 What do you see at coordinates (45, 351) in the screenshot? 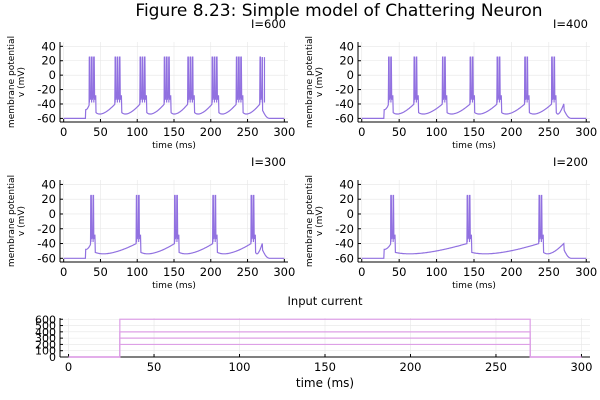
I see `y-tick-label: 100` at bounding box center [45, 351].